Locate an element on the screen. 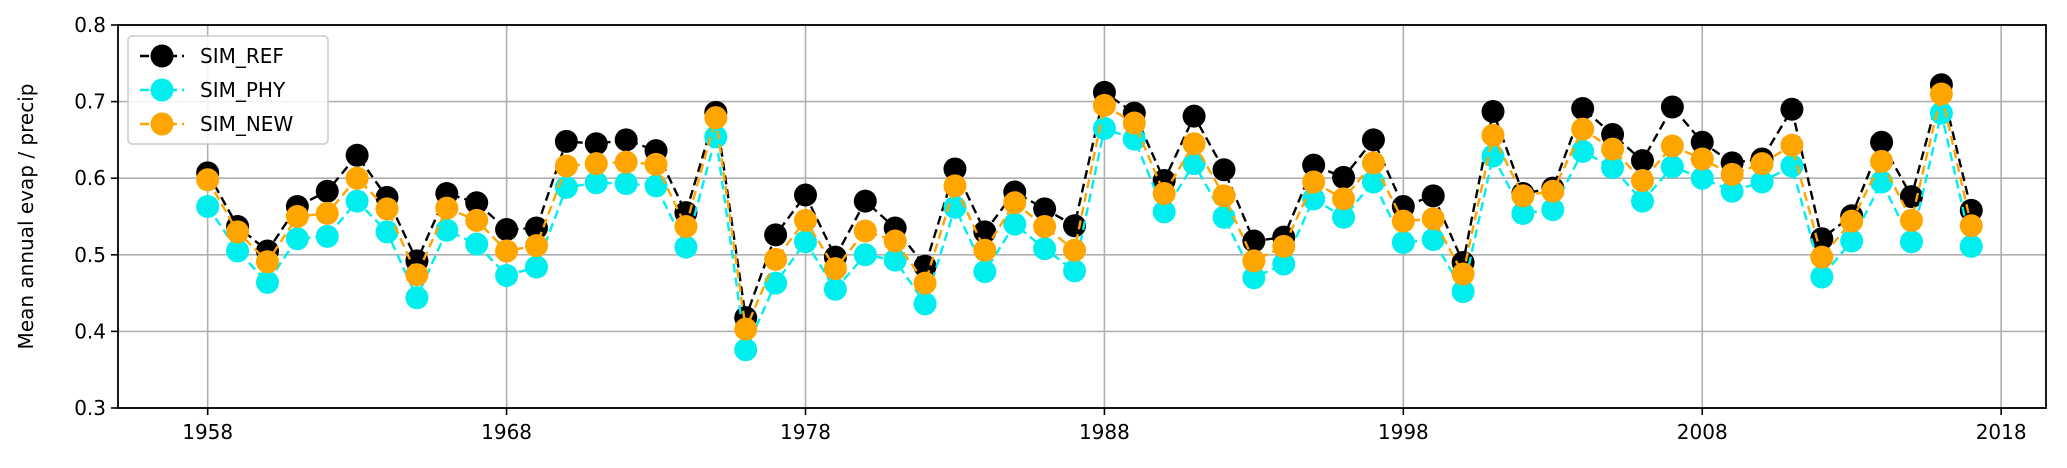  y-tick-label: 0.6 is located at coordinates (90, 178).